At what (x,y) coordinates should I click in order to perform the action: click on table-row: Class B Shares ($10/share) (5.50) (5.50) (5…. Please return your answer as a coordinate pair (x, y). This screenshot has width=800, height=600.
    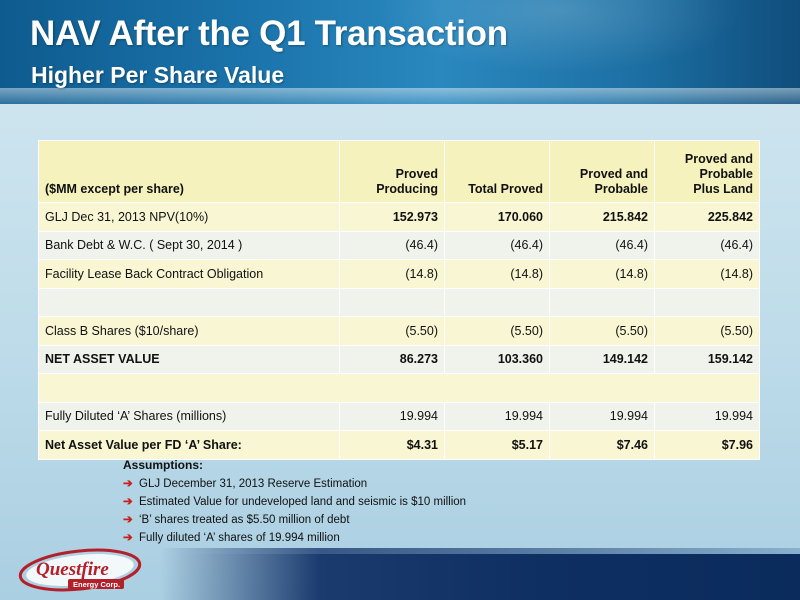
    Looking at the image, I should click on (399, 331).